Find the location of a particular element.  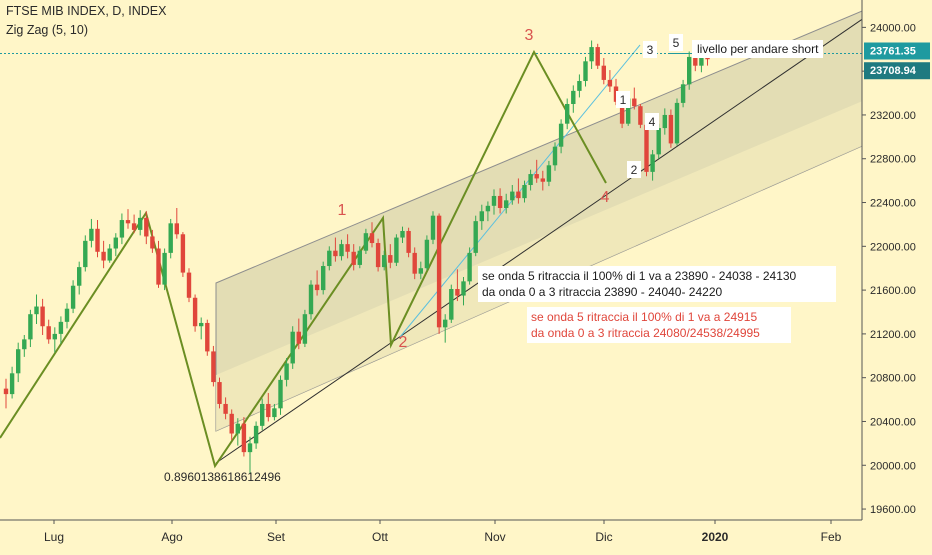

sub-wave-label-3: 3 is located at coordinates (650, 50).